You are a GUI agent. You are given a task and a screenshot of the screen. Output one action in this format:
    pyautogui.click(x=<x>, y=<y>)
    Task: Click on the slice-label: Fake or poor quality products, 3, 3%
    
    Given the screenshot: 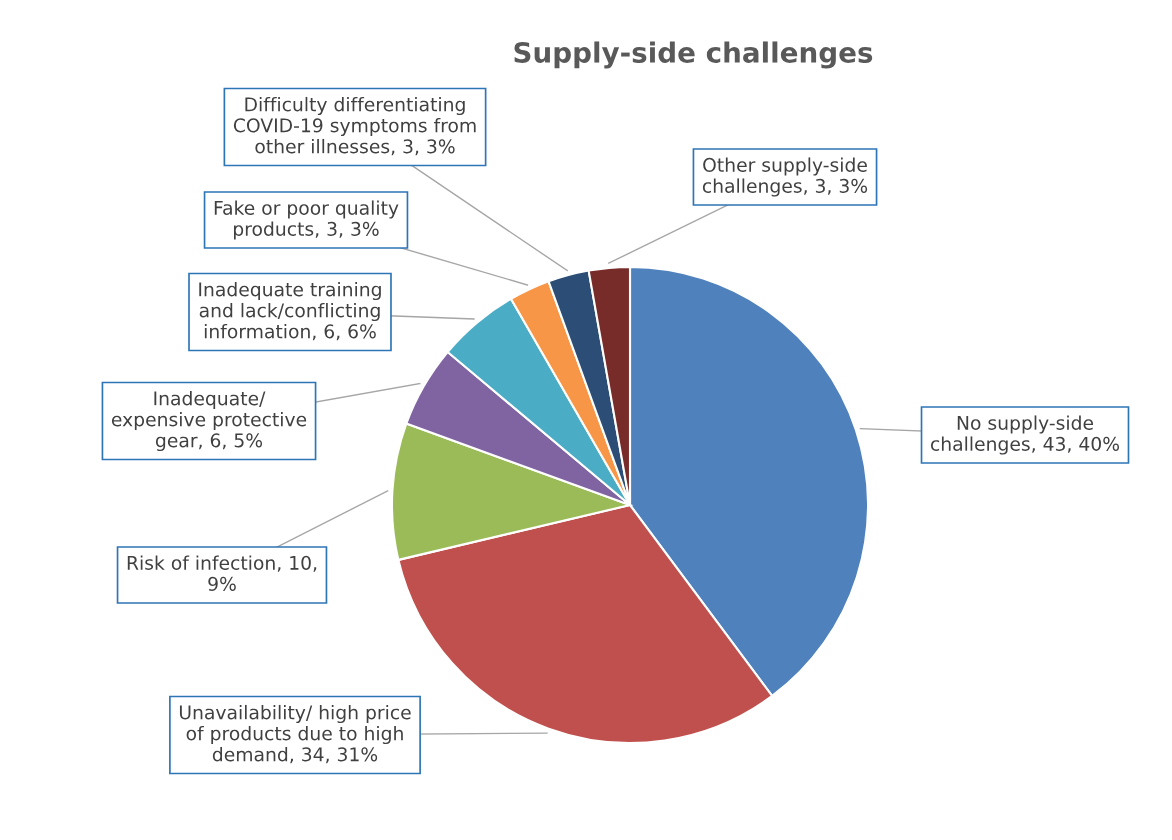 What is the action you would take?
    pyautogui.click(x=306, y=220)
    